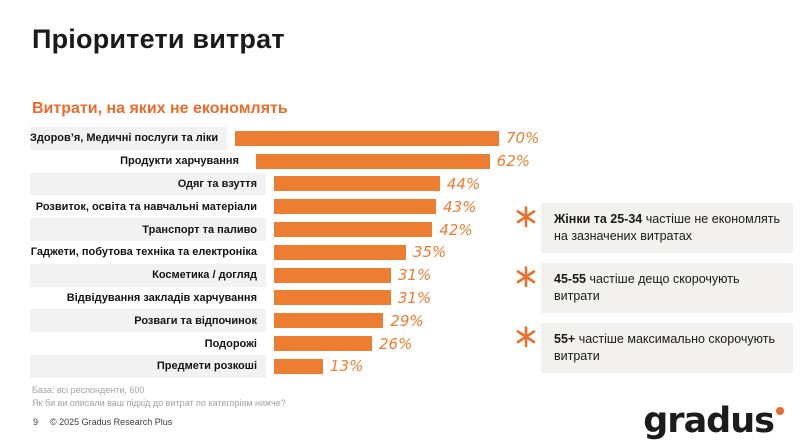 The image size is (800, 447). I want to click on bar-zone: 62%, so click(392, 161).